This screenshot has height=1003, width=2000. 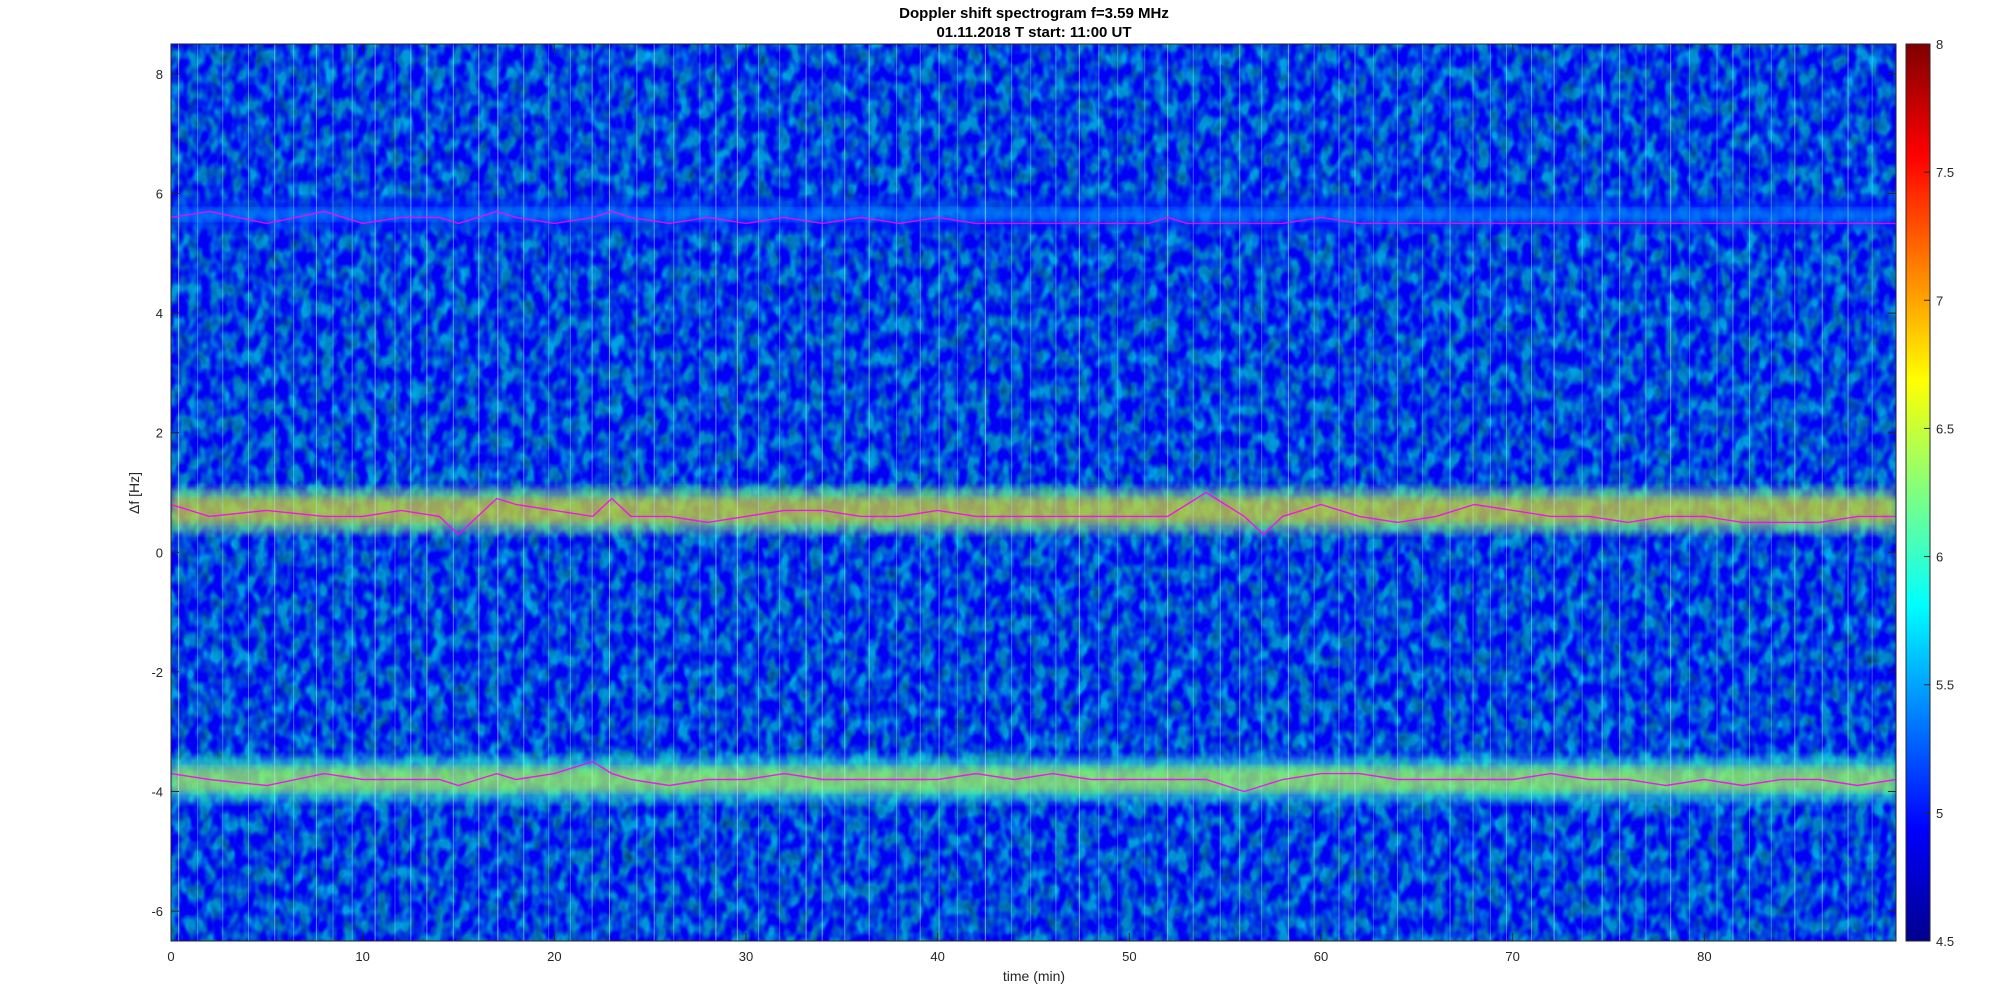 What do you see at coordinates (746, 956) in the screenshot?
I see `x-tick-label: 30` at bounding box center [746, 956].